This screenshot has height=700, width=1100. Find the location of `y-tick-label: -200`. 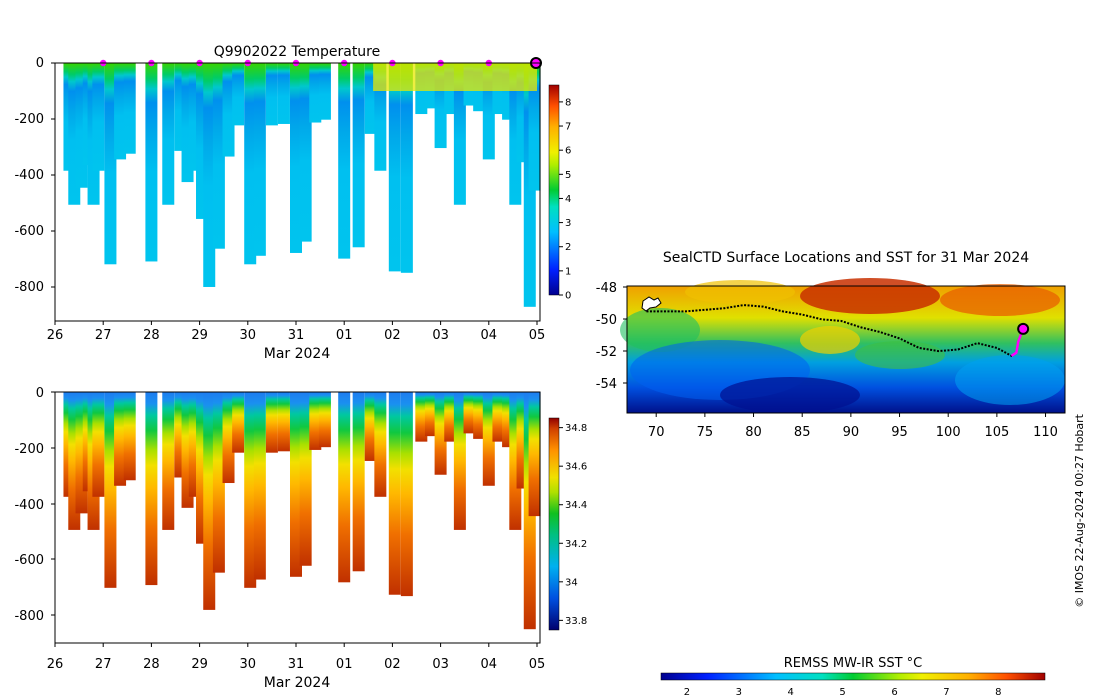

y-tick-label: -200 is located at coordinates (29, 119).